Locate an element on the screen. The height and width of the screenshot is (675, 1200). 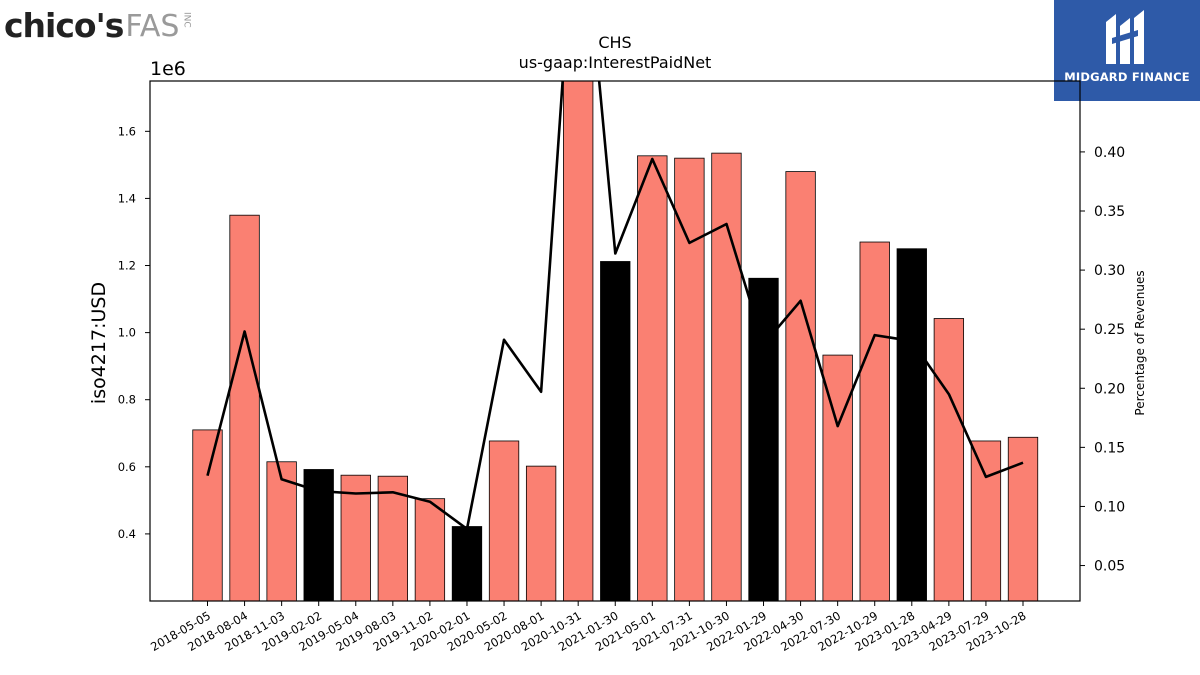
chart-subtitle: us-gaap:InterestPaidNet is located at coordinates (615, 62).